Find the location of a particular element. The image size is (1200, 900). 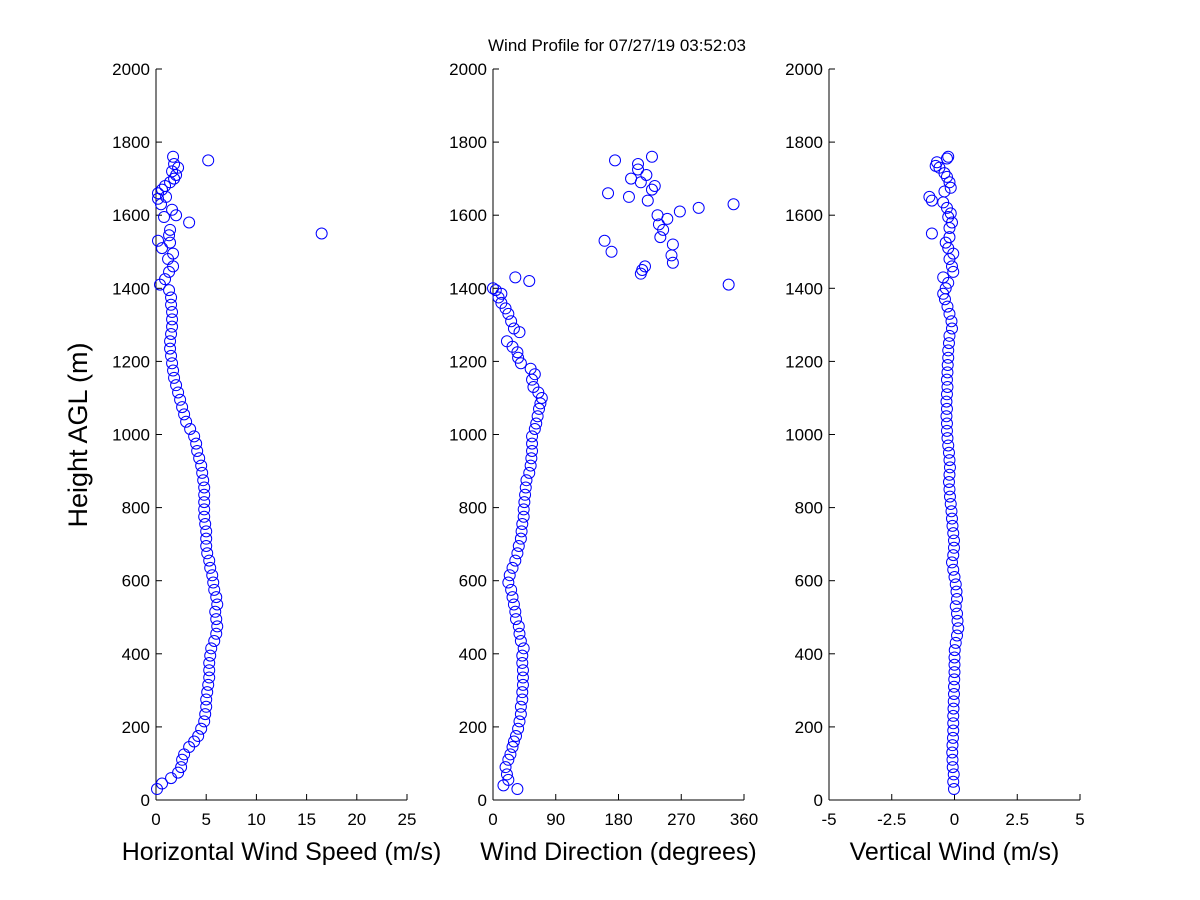

vertical-xtick-label: 2.5 is located at coordinates (1017, 819).